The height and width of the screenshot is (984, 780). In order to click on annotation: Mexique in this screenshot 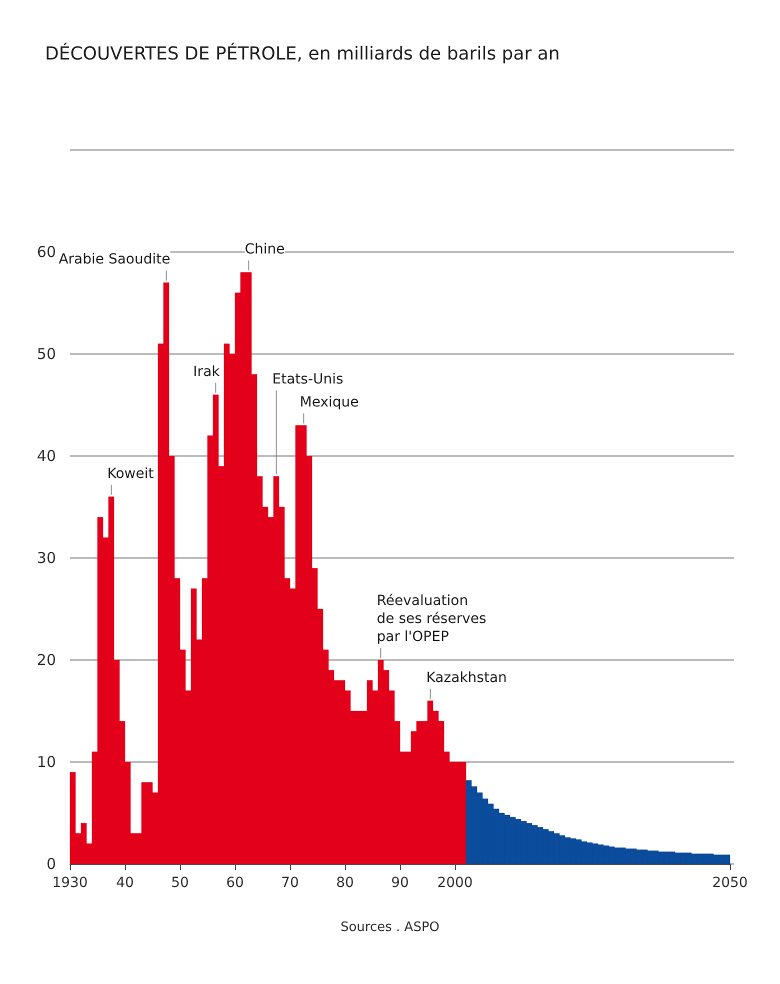, I will do `click(329, 402)`.